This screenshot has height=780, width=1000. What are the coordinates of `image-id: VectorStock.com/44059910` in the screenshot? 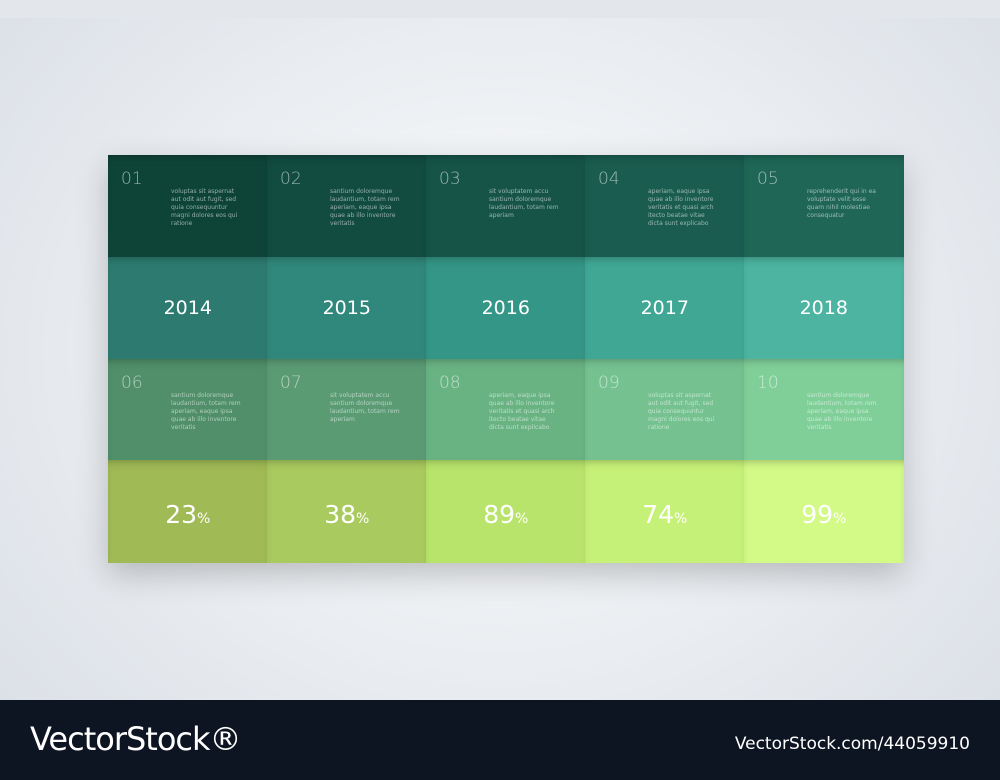 It's located at (852, 744).